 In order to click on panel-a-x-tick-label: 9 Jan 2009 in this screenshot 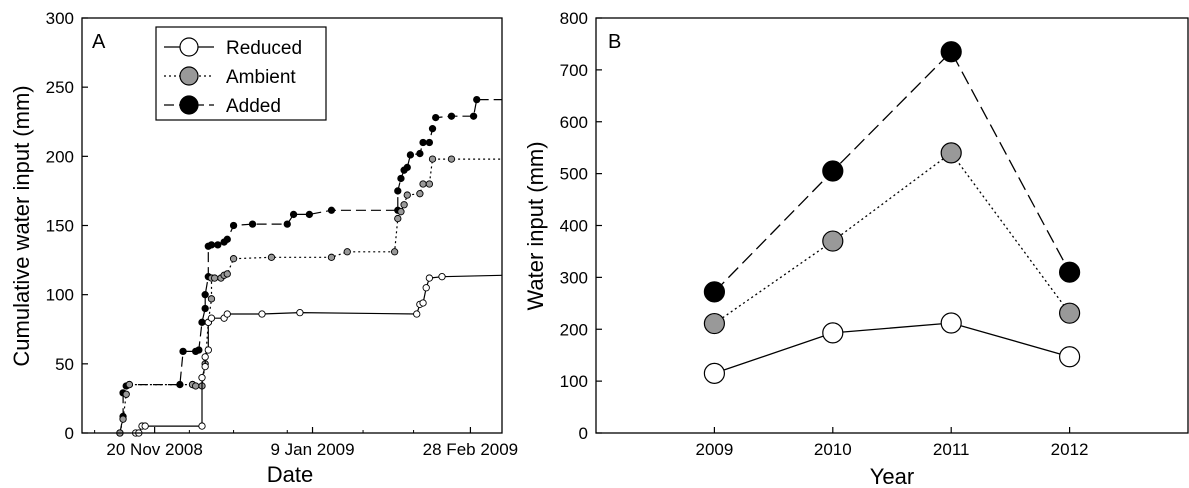, I will do `click(312, 449)`.